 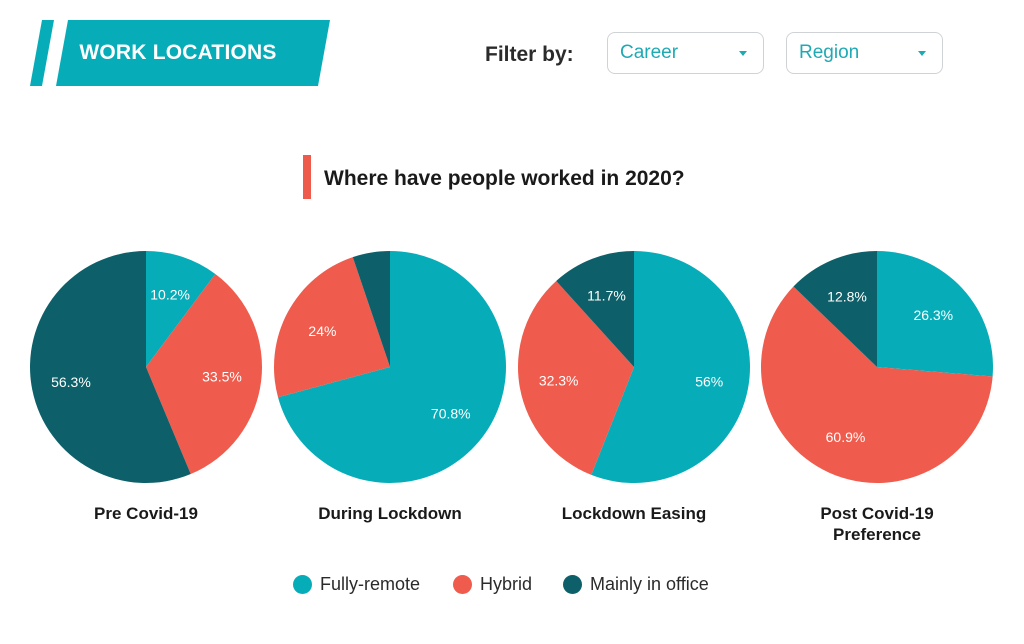 I want to click on pie-3: 56% 32.3% 11.7%, so click(x=634, y=367).